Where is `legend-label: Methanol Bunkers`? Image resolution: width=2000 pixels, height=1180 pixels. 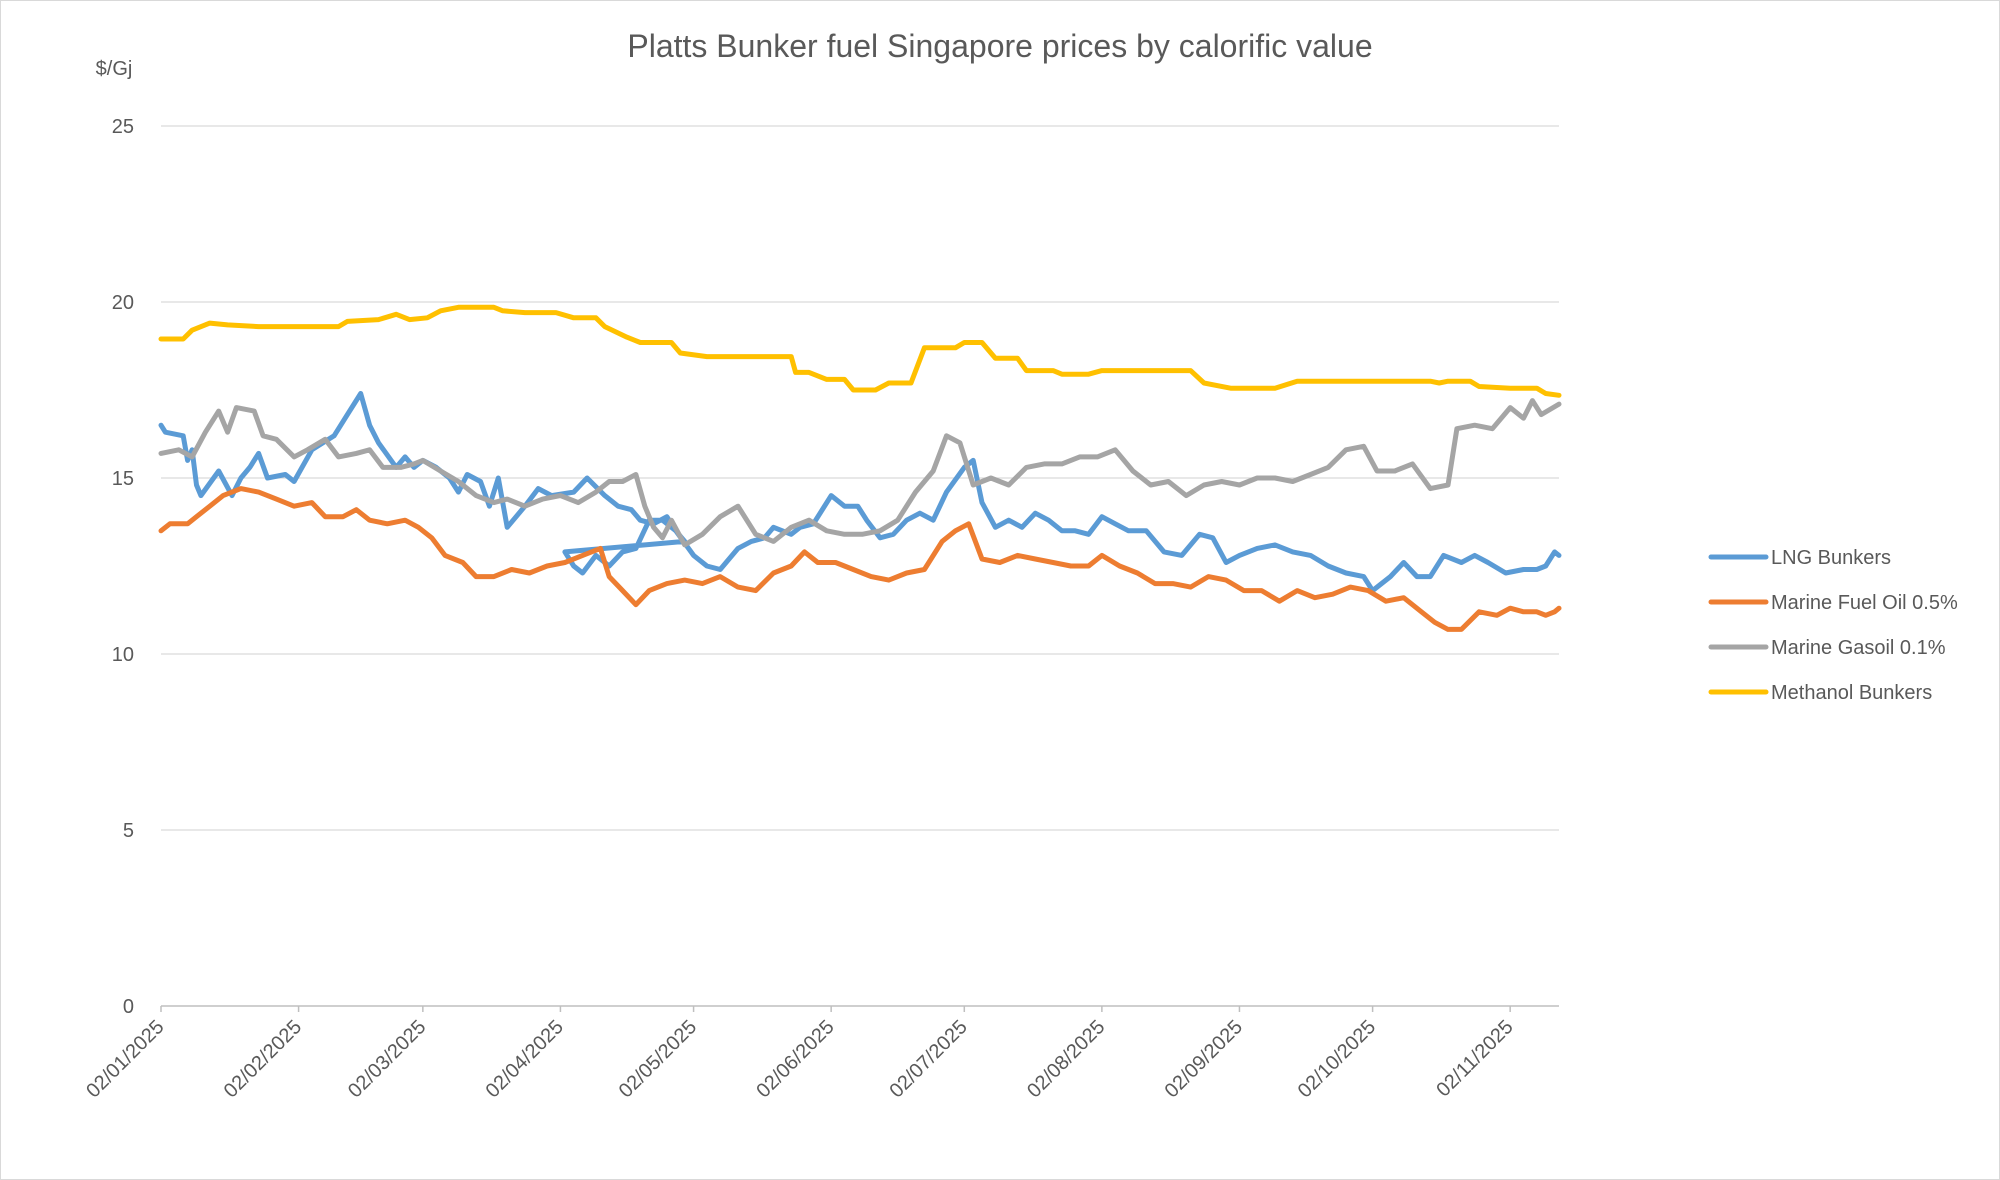 legend-label: Methanol Bunkers is located at coordinates (1851, 693).